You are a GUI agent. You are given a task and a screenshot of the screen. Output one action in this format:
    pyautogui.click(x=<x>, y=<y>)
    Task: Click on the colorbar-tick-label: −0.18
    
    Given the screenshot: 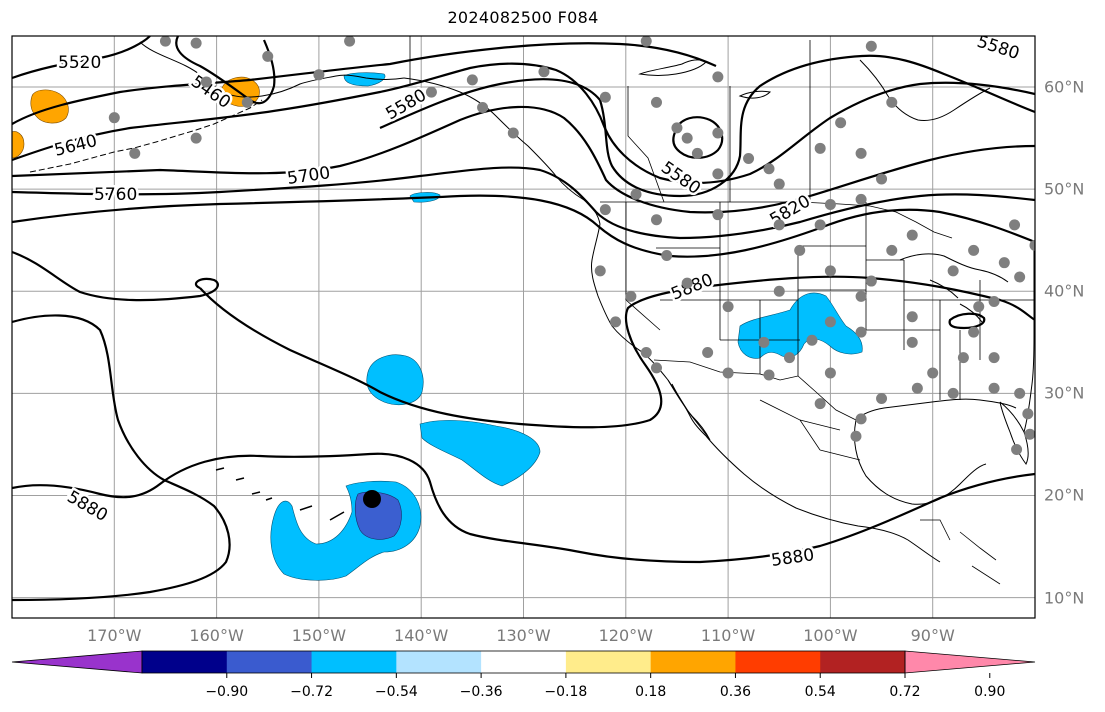 What is the action you would take?
    pyautogui.click(x=566, y=692)
    